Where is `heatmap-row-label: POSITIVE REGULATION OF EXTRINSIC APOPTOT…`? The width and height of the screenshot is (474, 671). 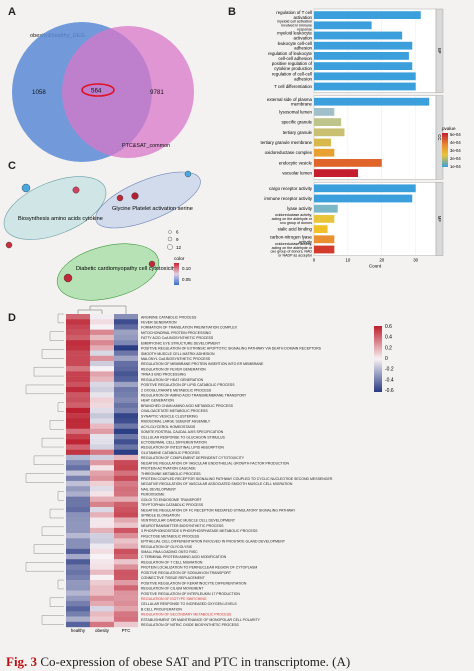 heatmap-row-label: POSITIVE REGULATION OF EXTRINSIC APOPTOT… is located at coordinates (231, 349).